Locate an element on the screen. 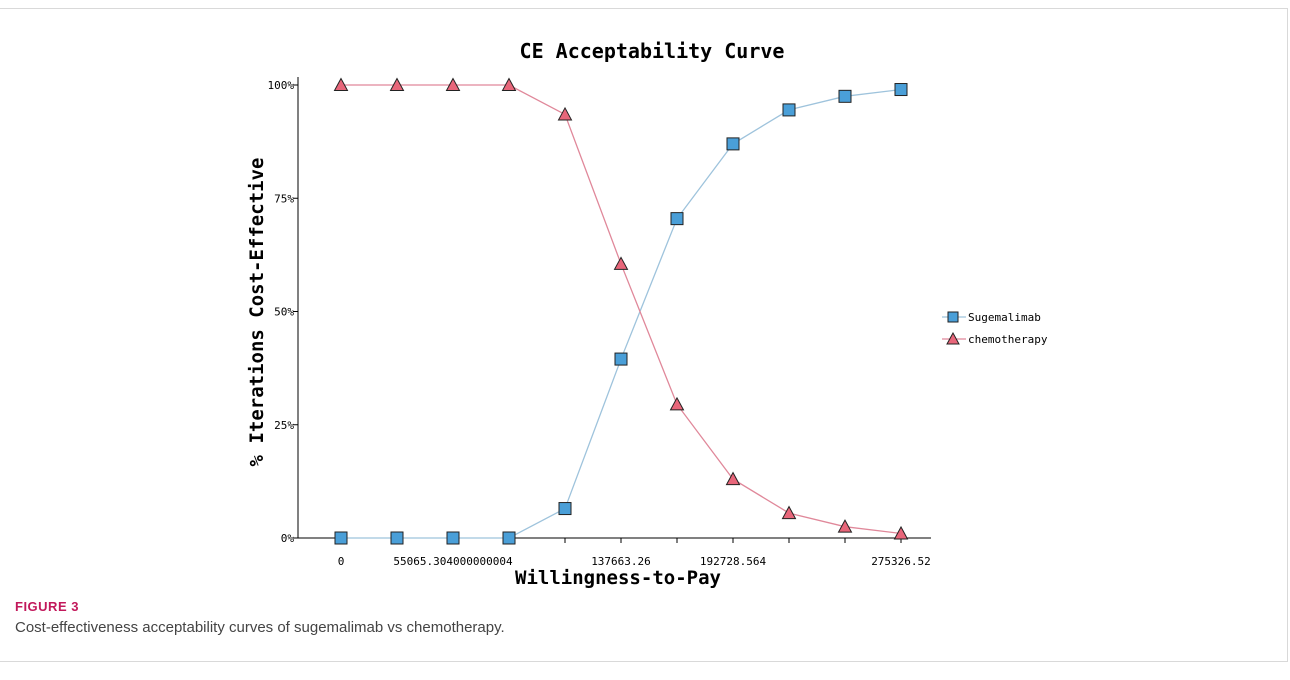 The width and height of the screenshot is (1290, 680). legend: Sugemalimab chemotherapy is located at coordinates (995, 328).